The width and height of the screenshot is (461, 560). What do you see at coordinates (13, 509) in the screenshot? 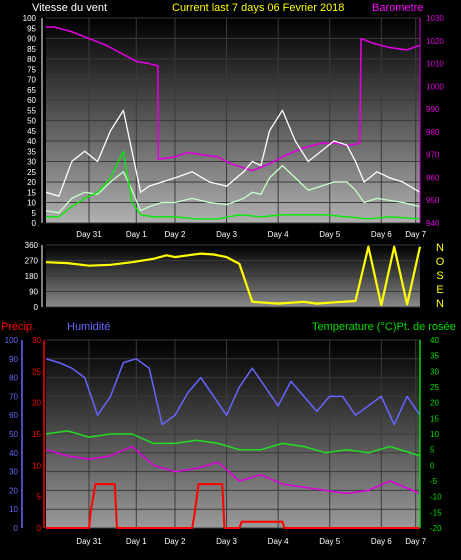
I see `humidity-tick-label: 10` at bounding box center [13, 509].